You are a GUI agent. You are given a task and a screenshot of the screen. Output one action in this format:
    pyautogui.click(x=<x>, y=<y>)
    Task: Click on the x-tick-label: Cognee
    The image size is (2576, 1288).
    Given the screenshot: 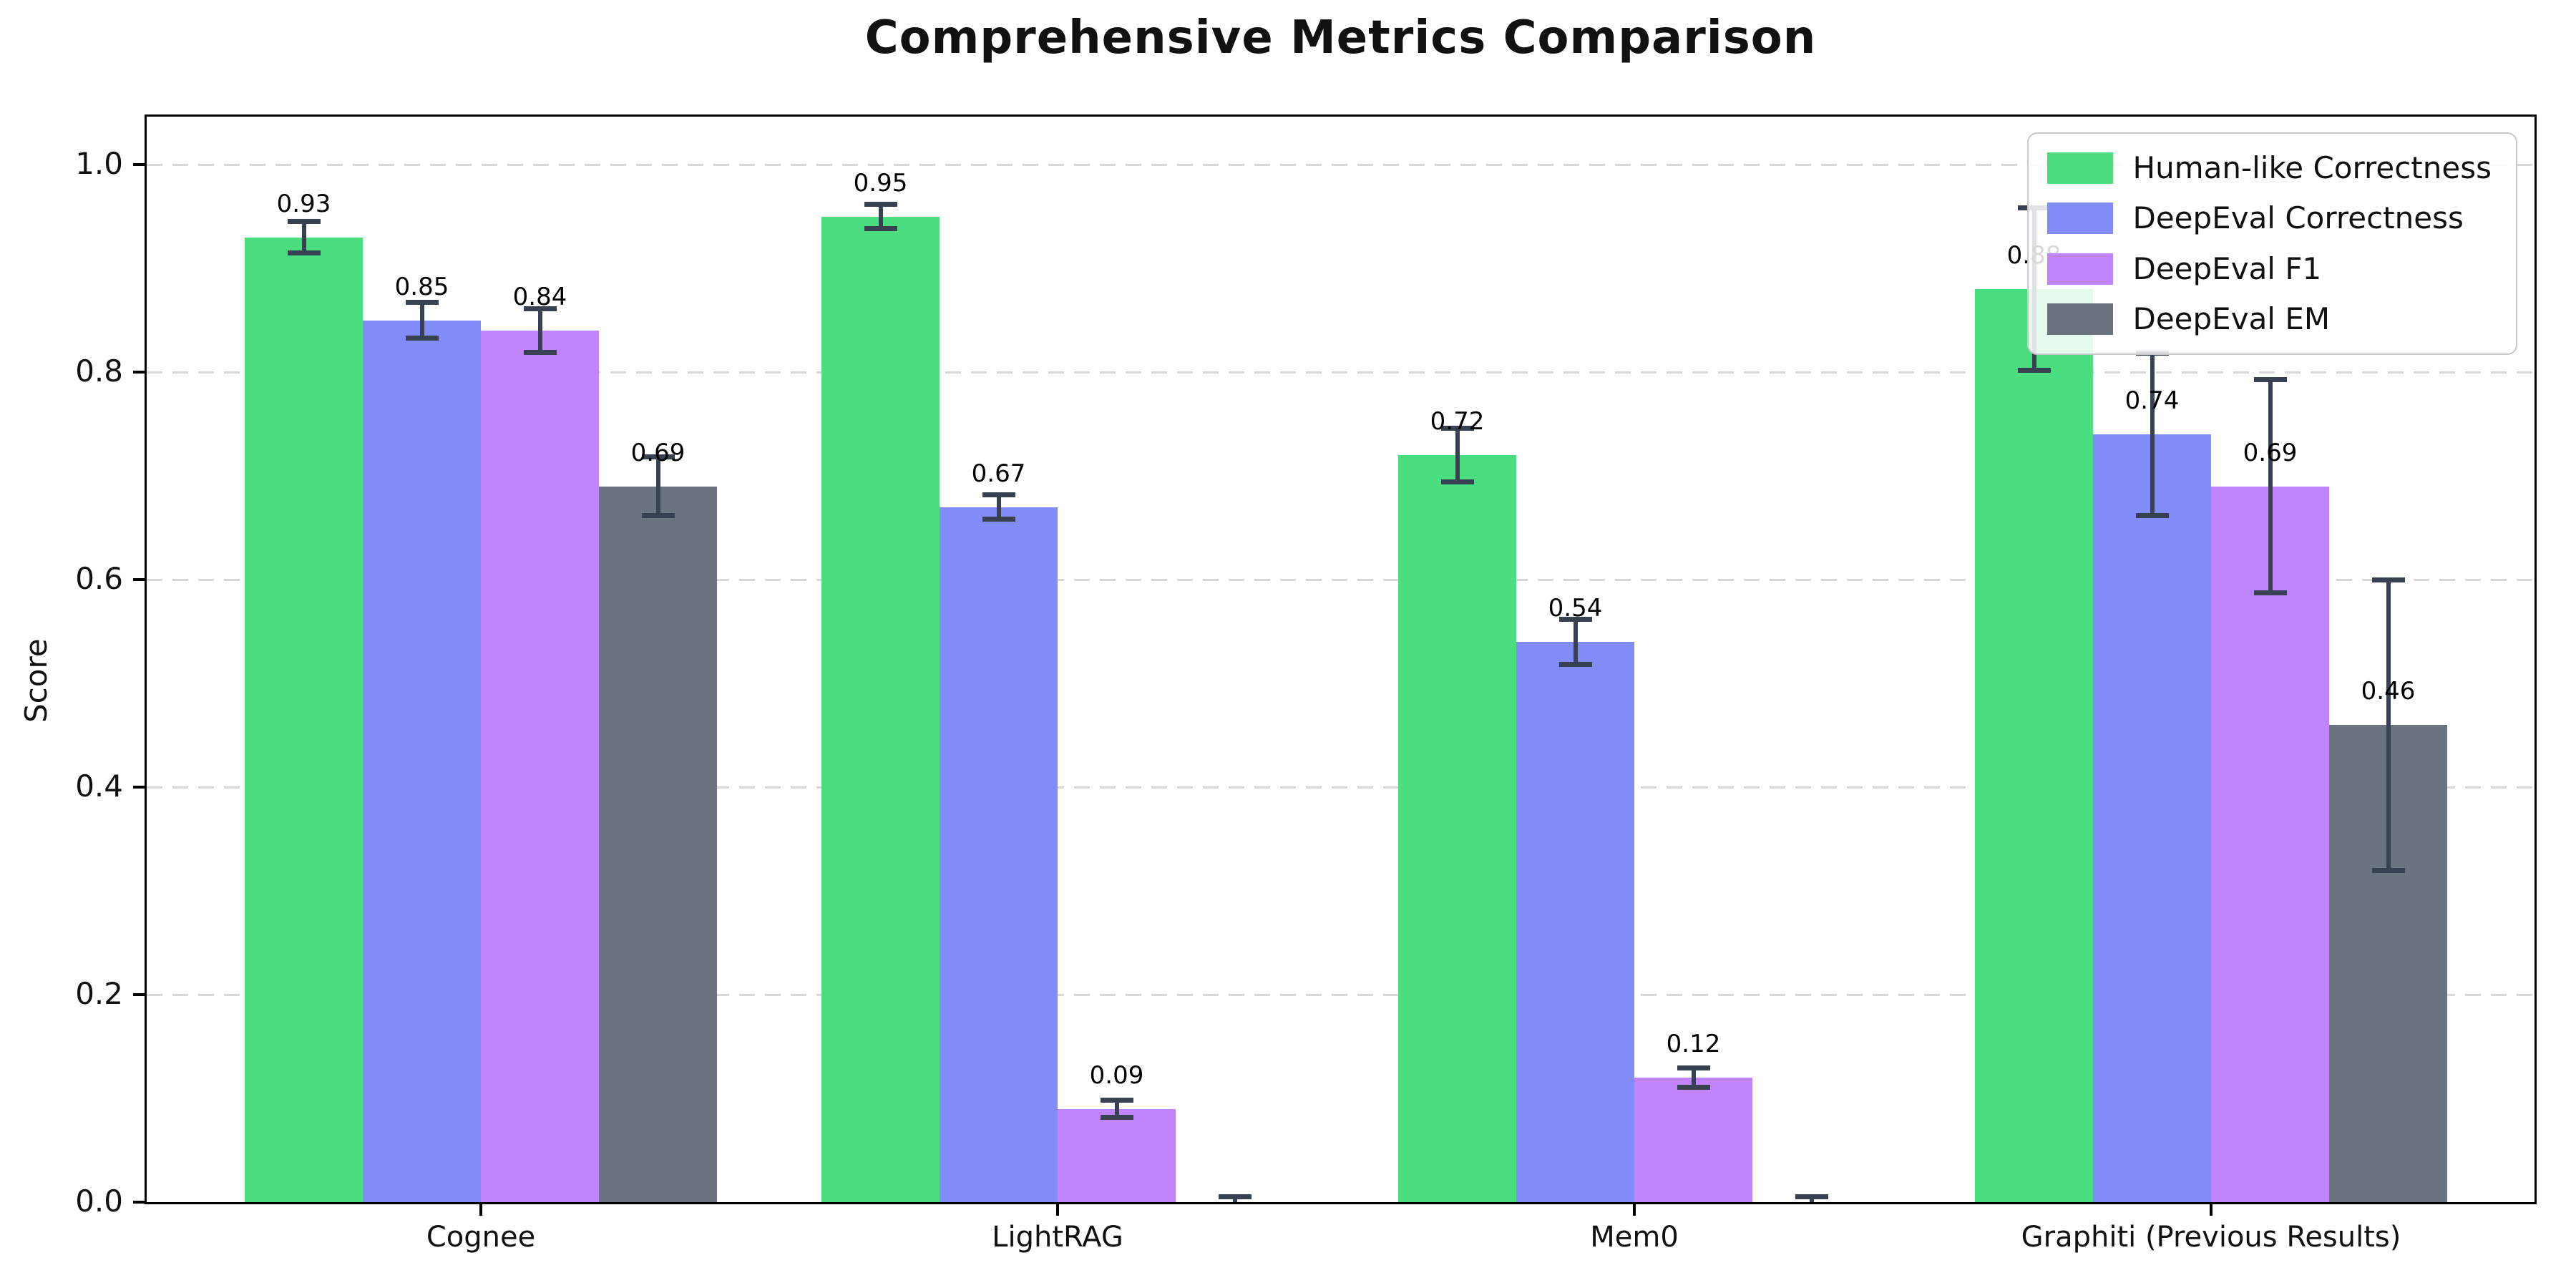 What is the action you would take?
    pyautogui.click(x=481, y=1237)
    